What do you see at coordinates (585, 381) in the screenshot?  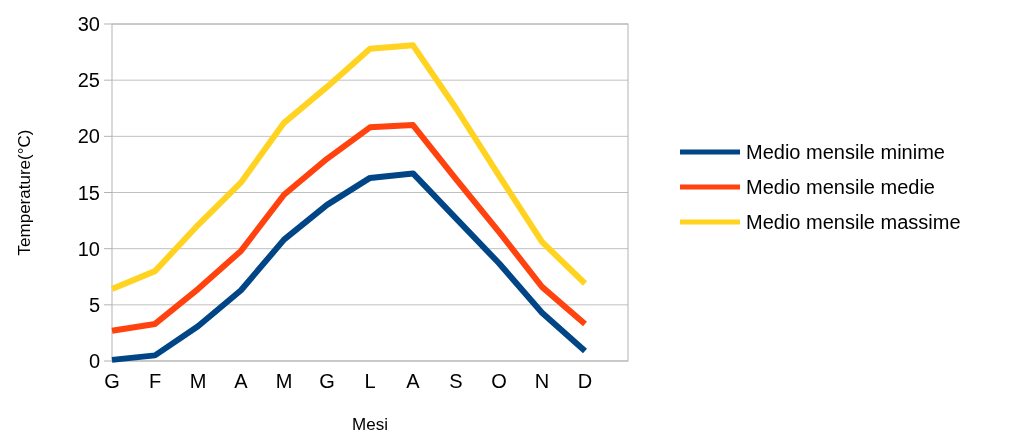 I see `x-tick-label: D` at bounding box center [585, 381].